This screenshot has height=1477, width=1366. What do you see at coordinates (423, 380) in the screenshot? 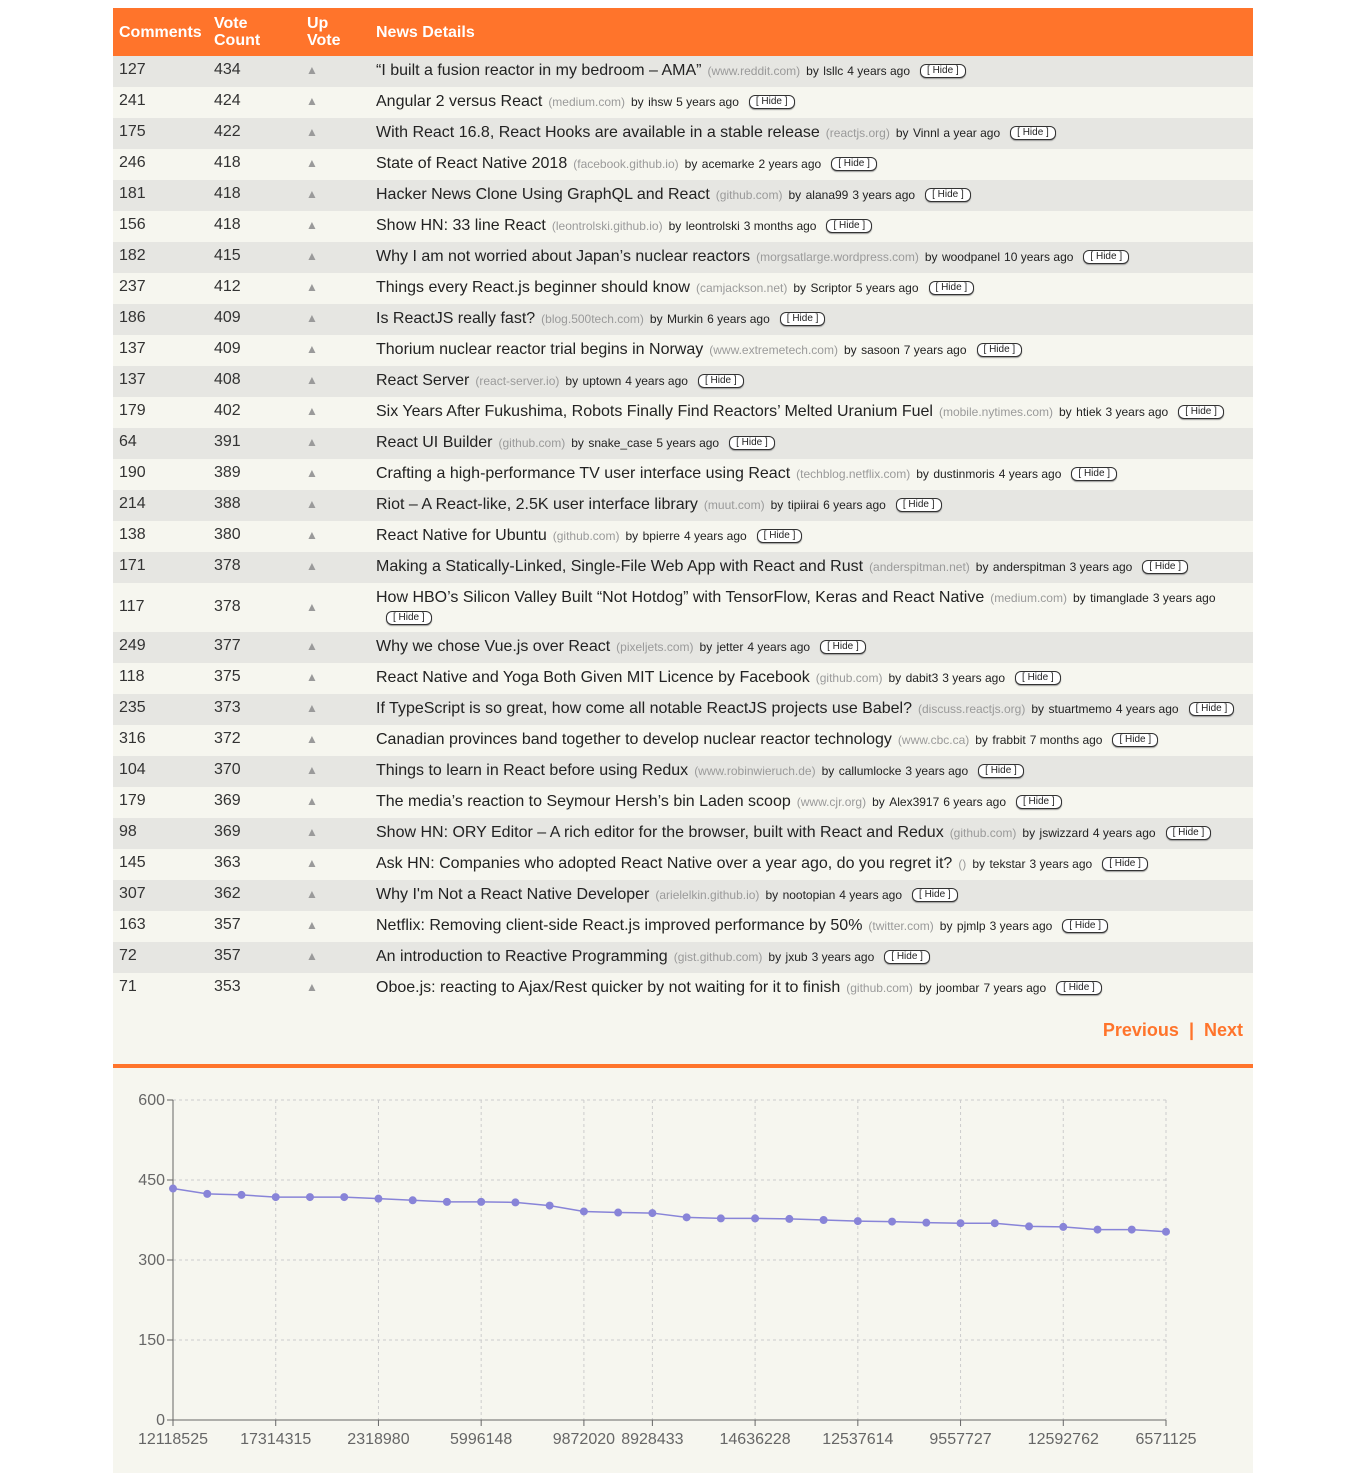
I see `story-title: React Server` at bounding box center [423, 380].